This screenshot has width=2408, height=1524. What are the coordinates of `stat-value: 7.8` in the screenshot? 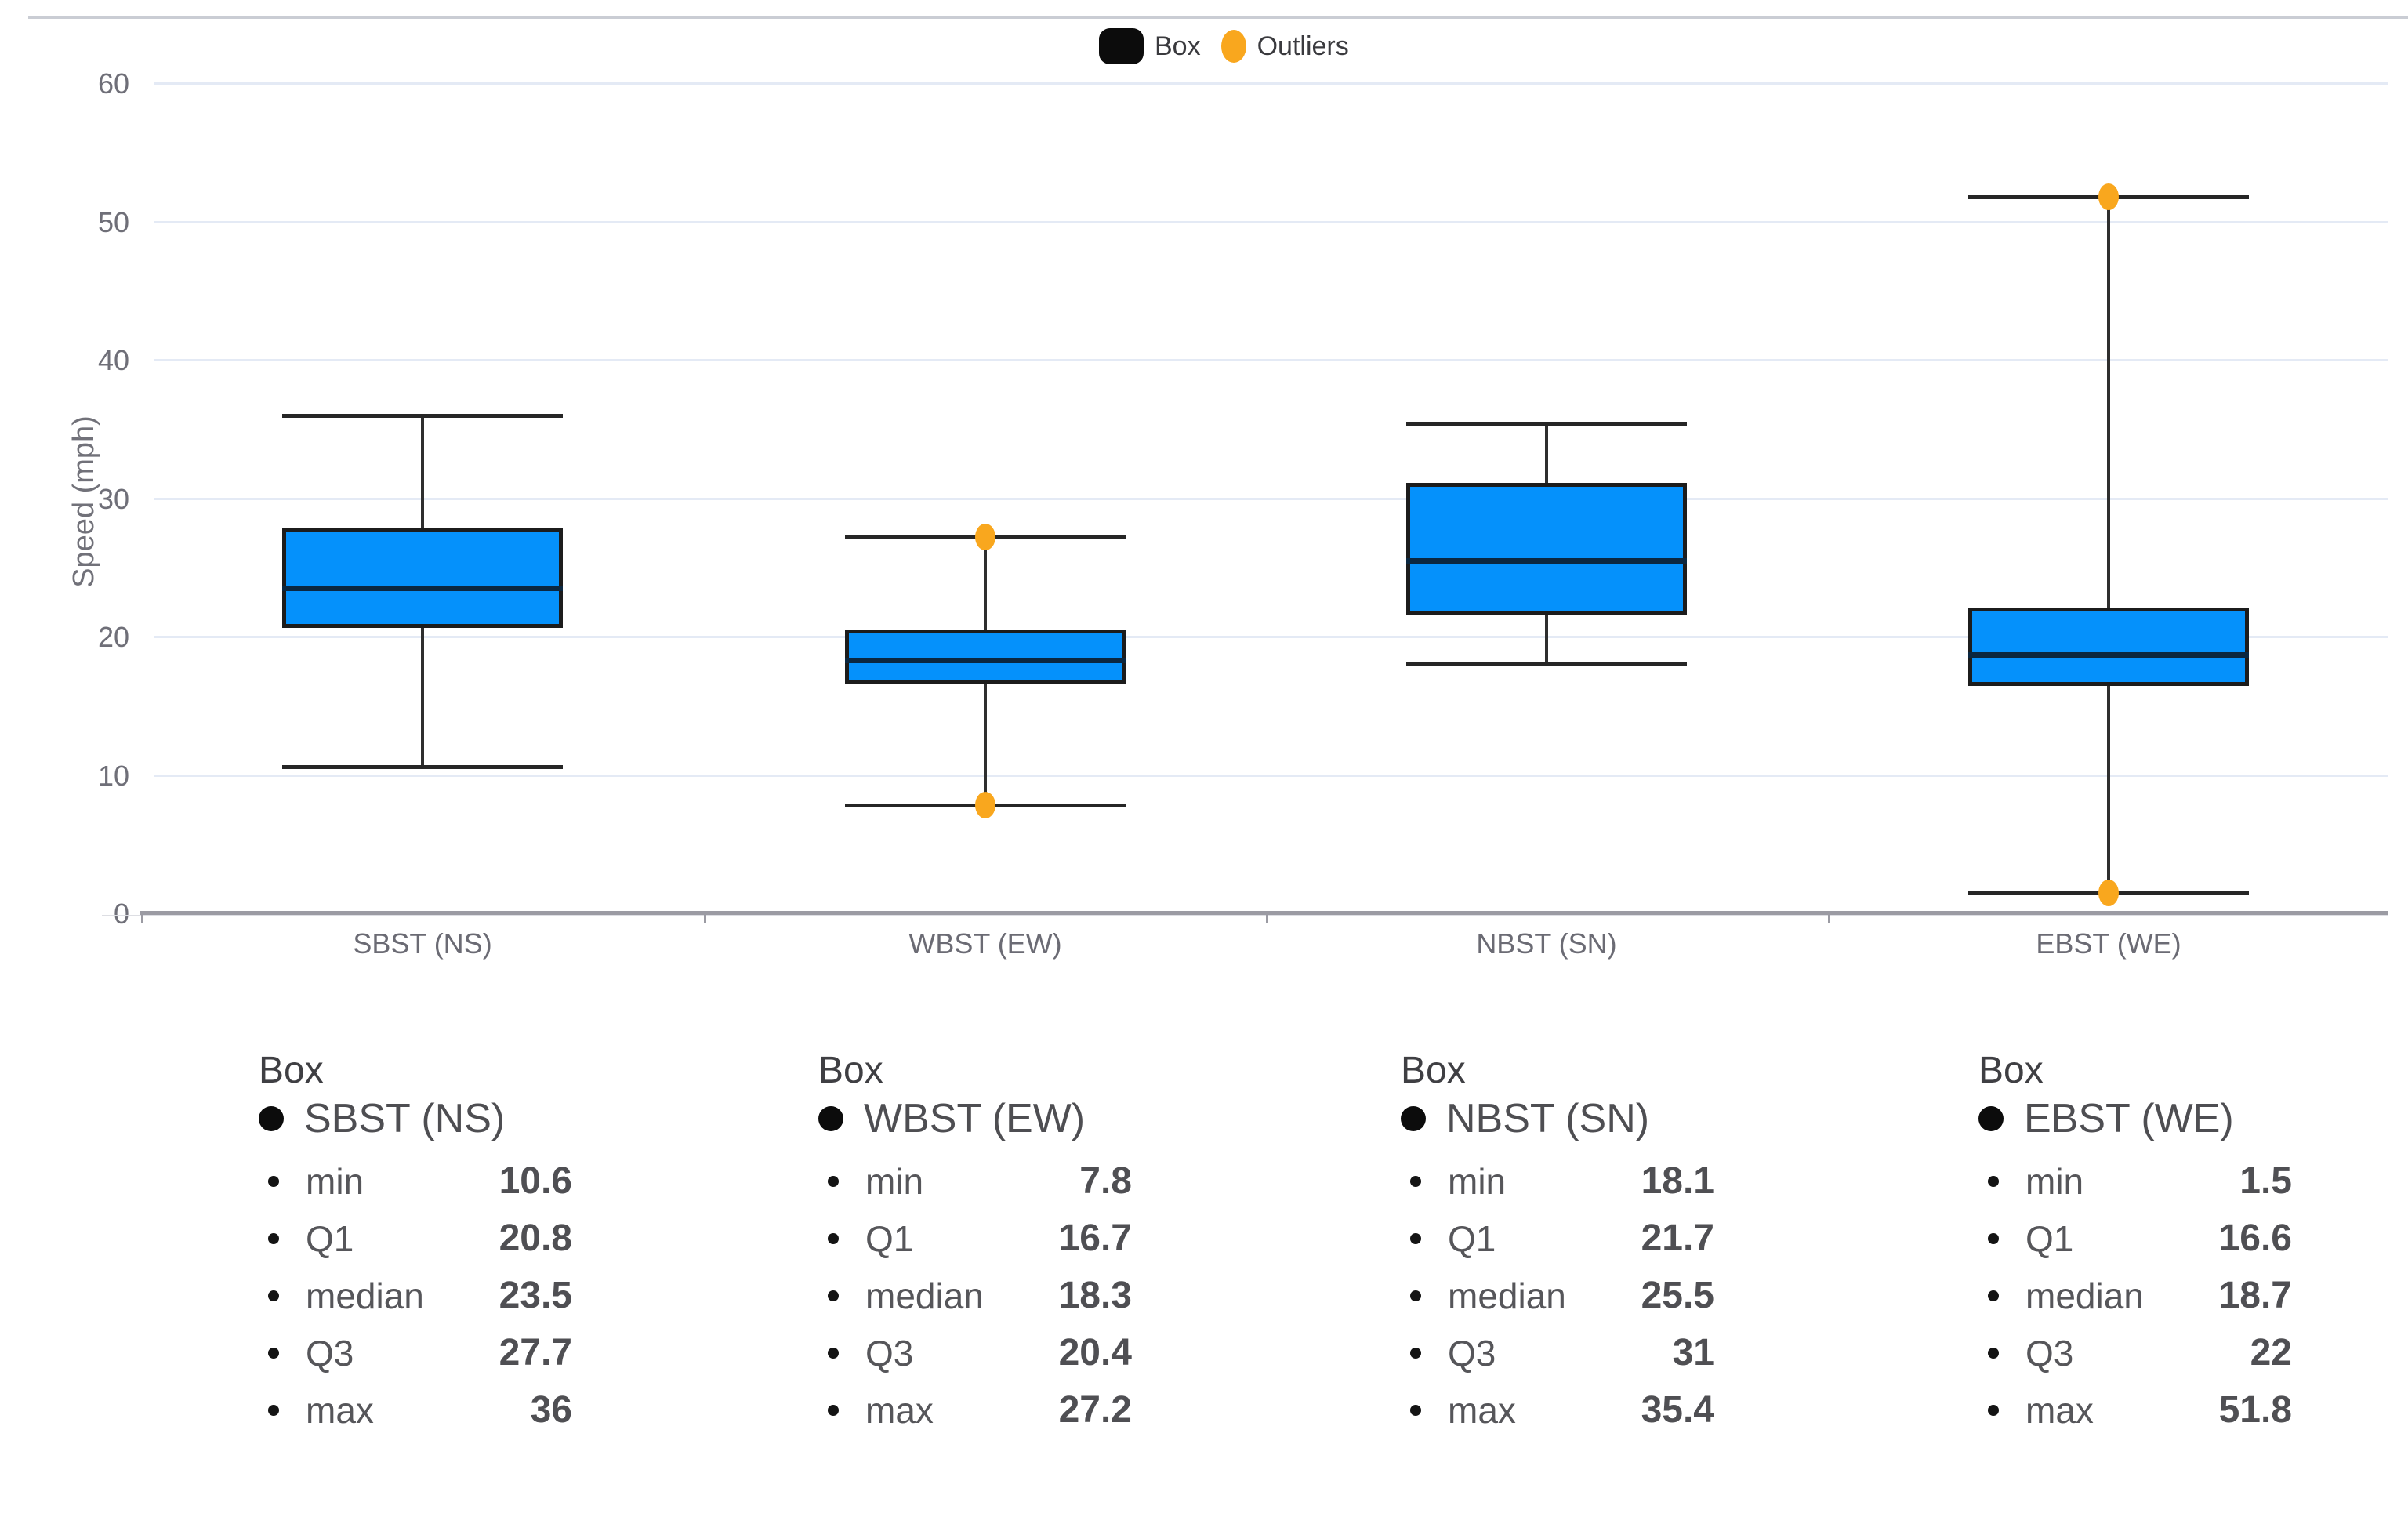 It's located at (1105, 1181).